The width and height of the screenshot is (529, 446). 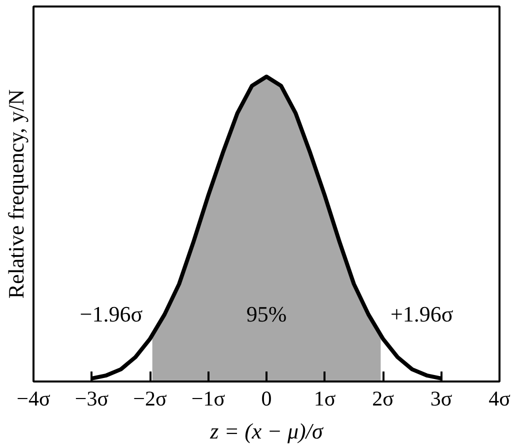 What do you see at coordinates (325, 398) in the screenshot?
I see `x-tick-label: 1σ` at bounding box center [325, 398].